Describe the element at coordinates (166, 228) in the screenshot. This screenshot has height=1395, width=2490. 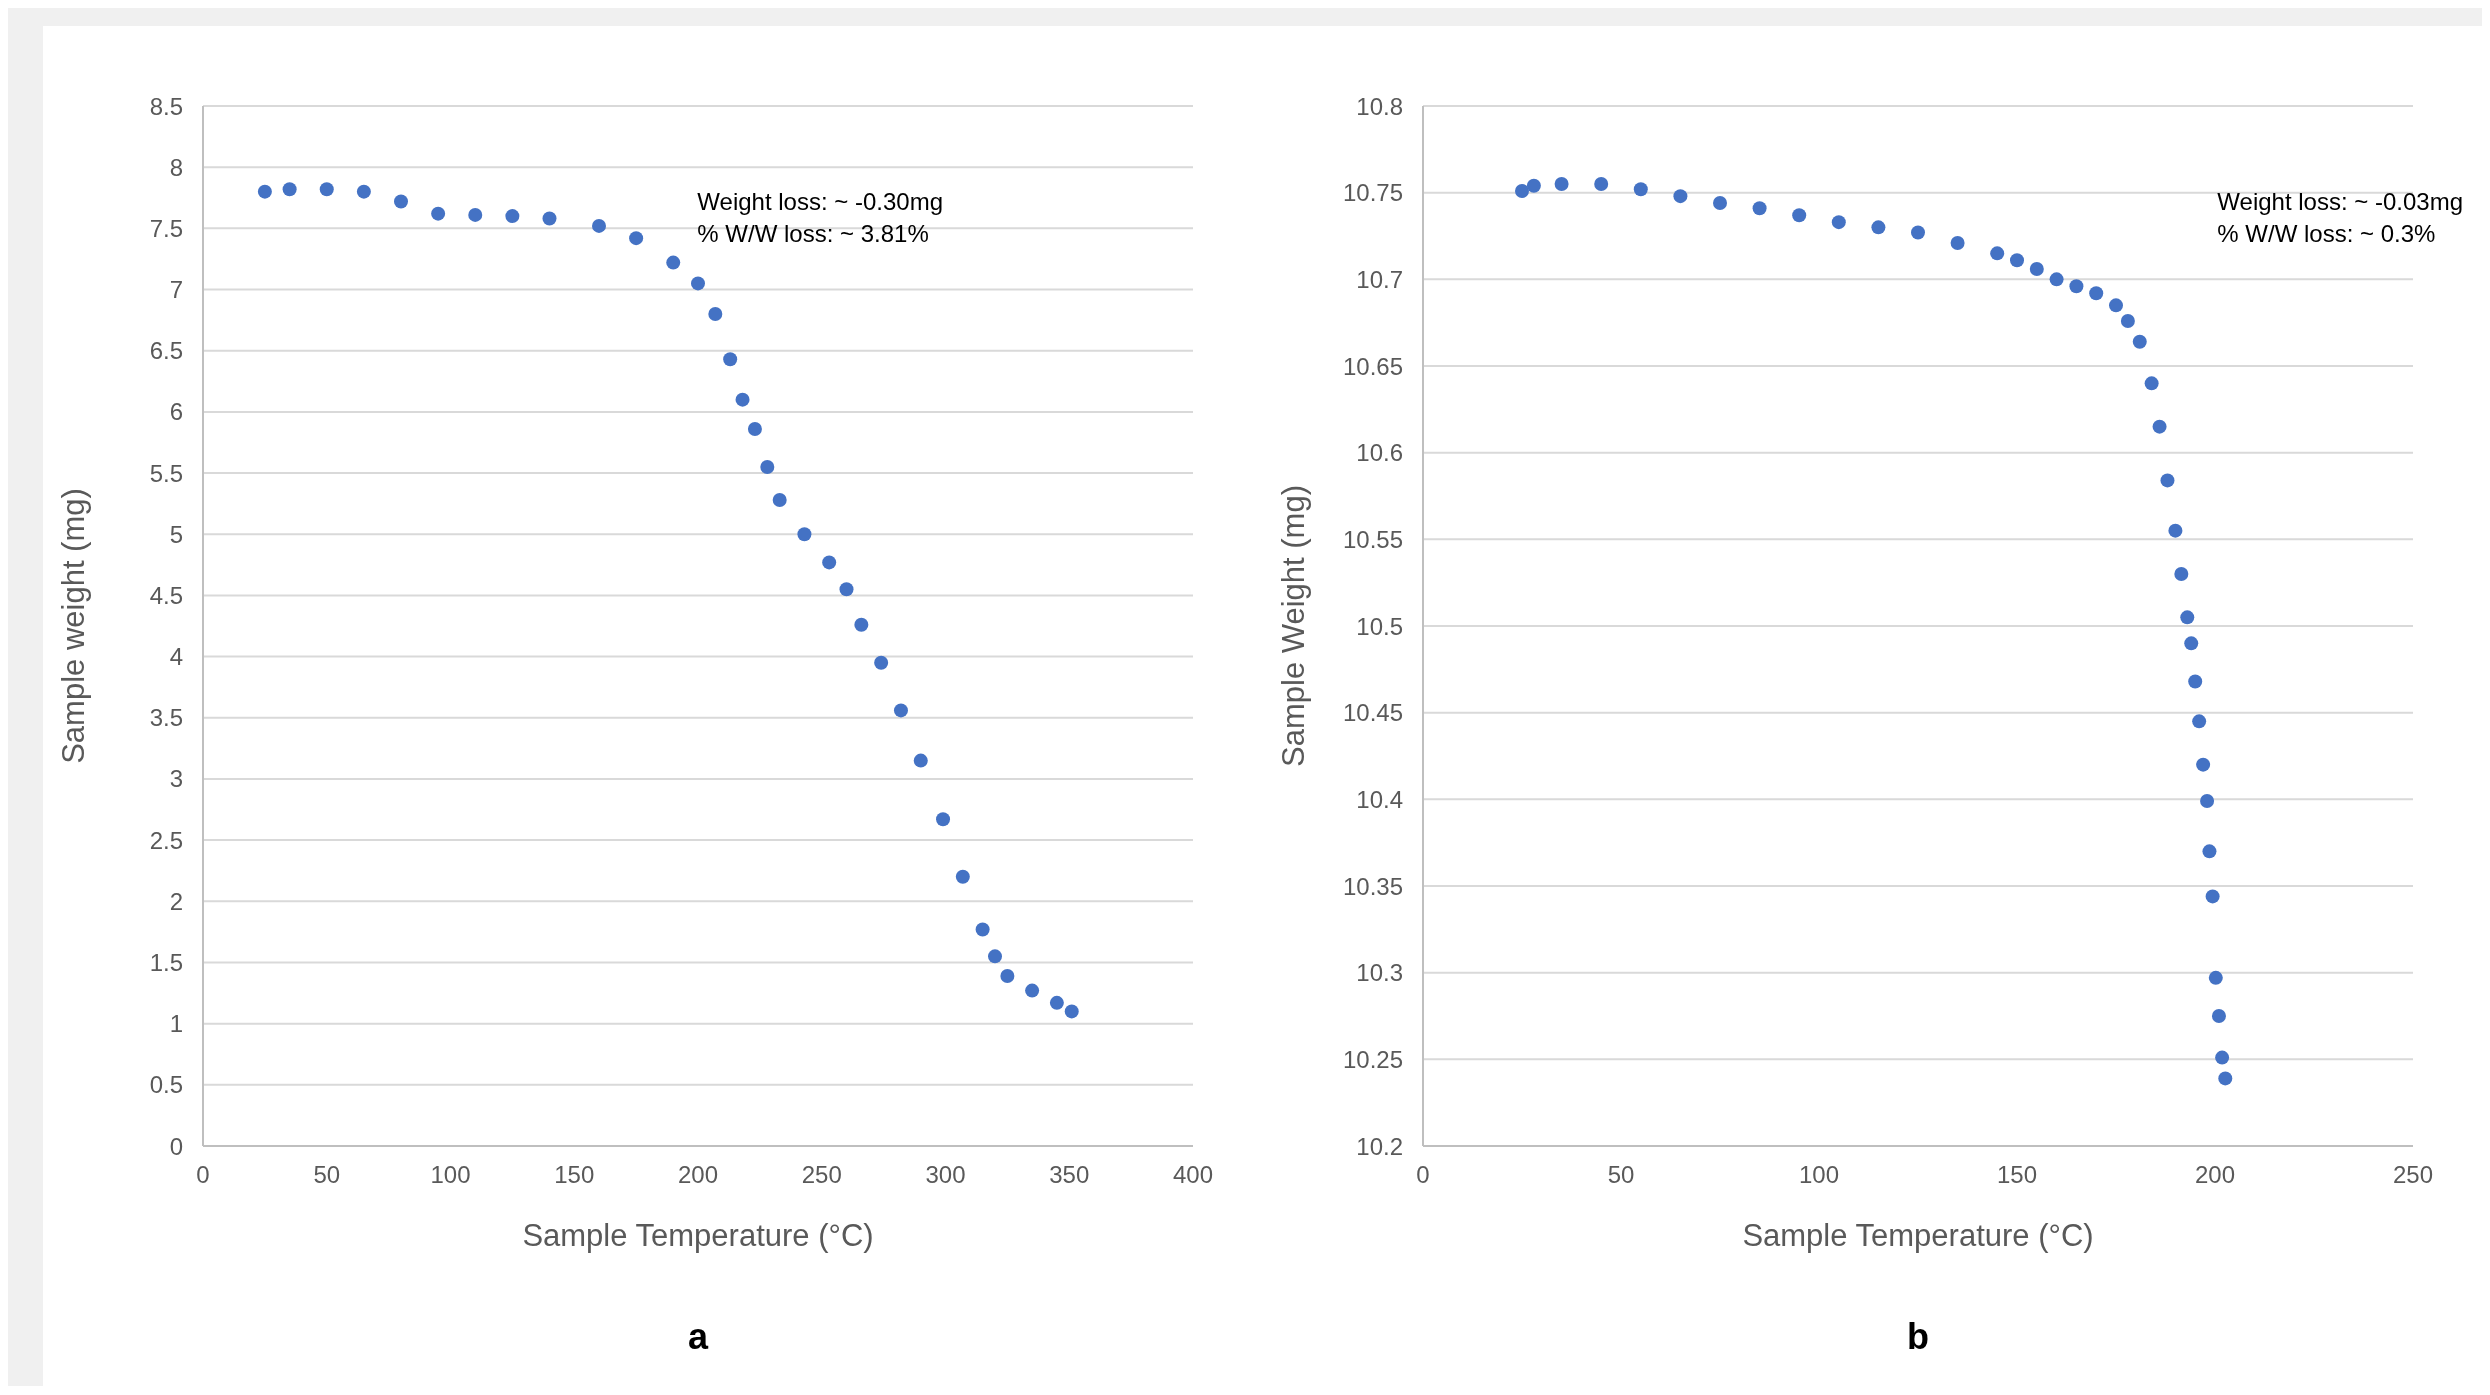
I see `y-tick-label: 7.5` at that location.